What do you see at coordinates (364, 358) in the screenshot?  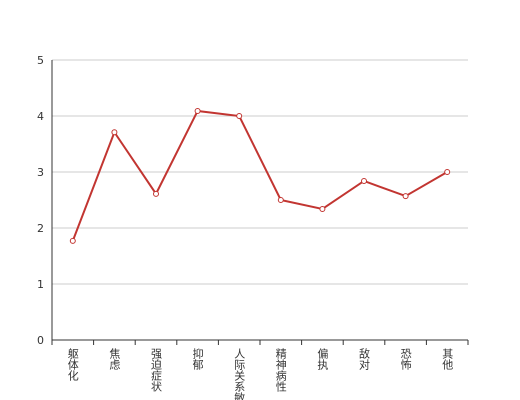 I see `x-tick-label: 敌对` at bounding box center [364, 358].